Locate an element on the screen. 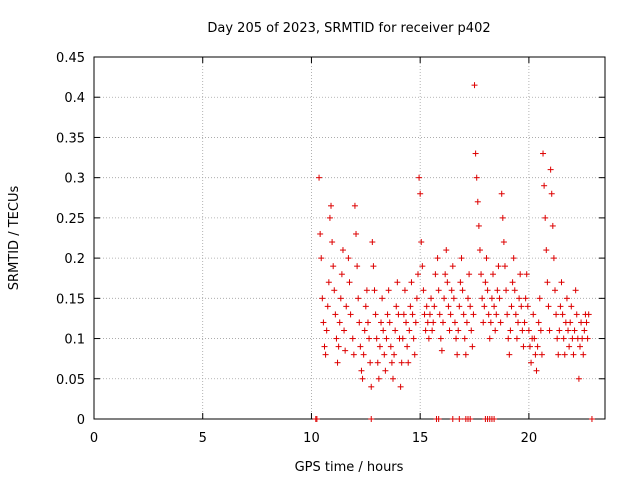 The height and width of the screenshot is (480, 640). y-tick-label: 0 is located at coordinates (81, 420).